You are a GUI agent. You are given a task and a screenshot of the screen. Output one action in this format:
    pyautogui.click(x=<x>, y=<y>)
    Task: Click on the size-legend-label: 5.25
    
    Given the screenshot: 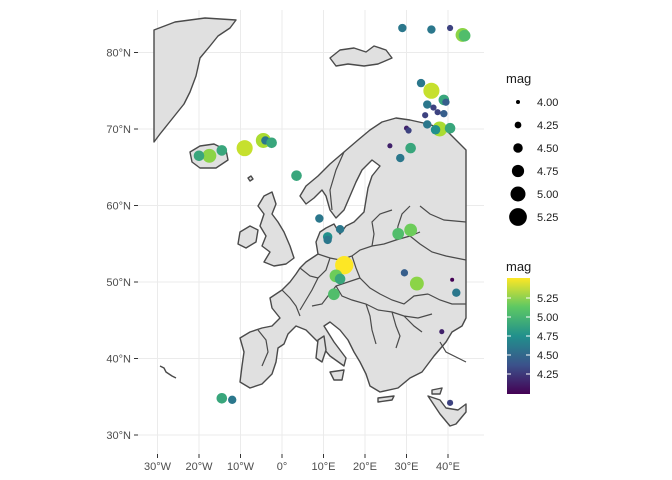 What is the action you would take?
    pyautogui.click(x=547, y=218)
    